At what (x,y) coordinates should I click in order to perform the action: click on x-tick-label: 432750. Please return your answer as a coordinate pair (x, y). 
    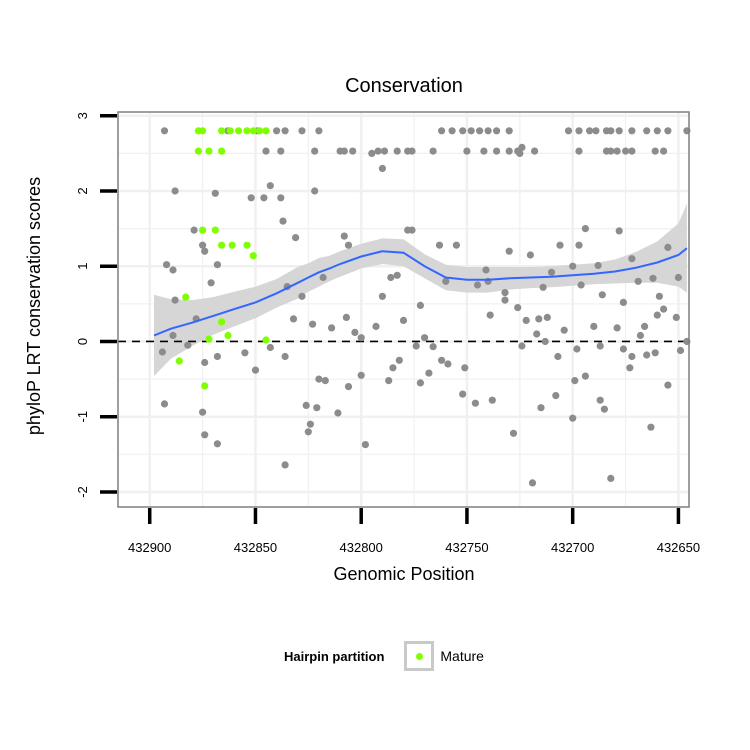
    Looking at the image, I should click on (466, 547).